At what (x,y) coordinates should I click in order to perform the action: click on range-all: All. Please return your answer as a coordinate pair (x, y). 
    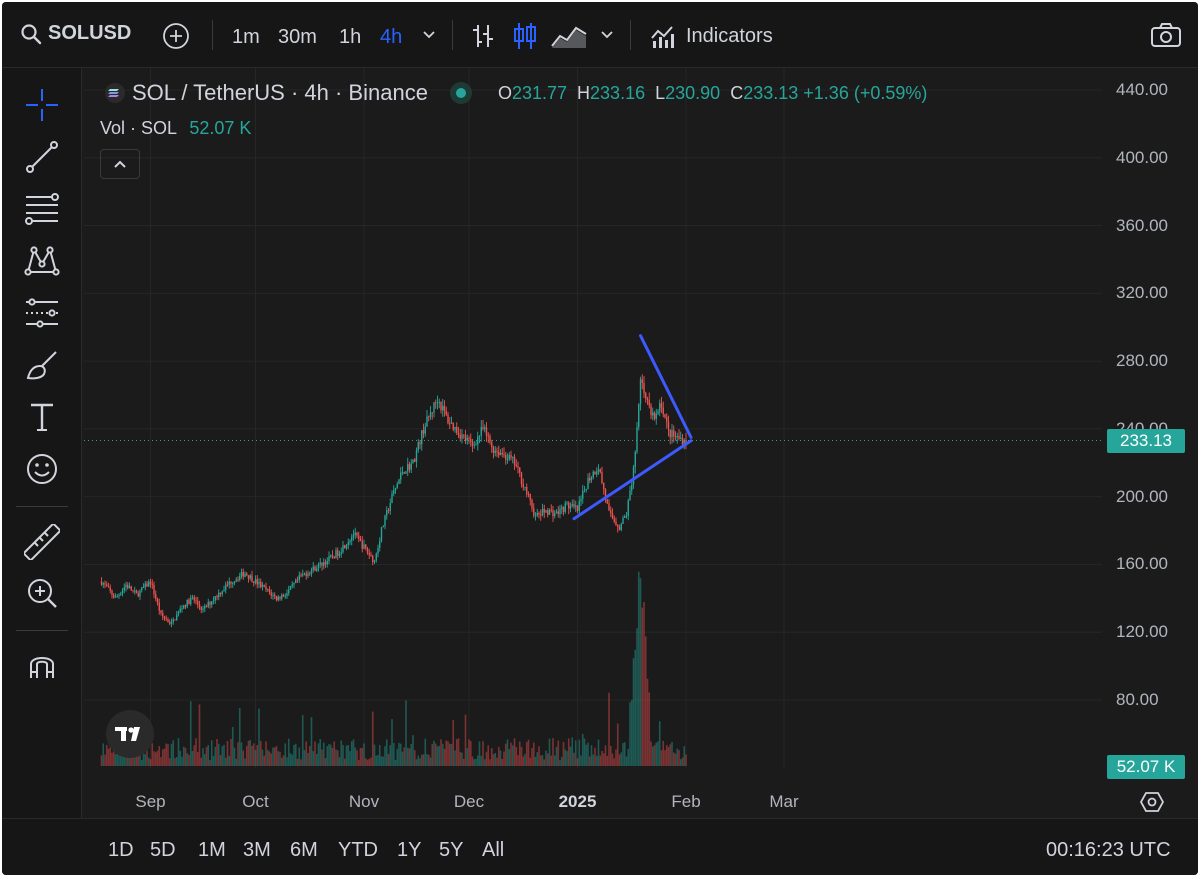
    Looking at the image, I should click on (493, 850).